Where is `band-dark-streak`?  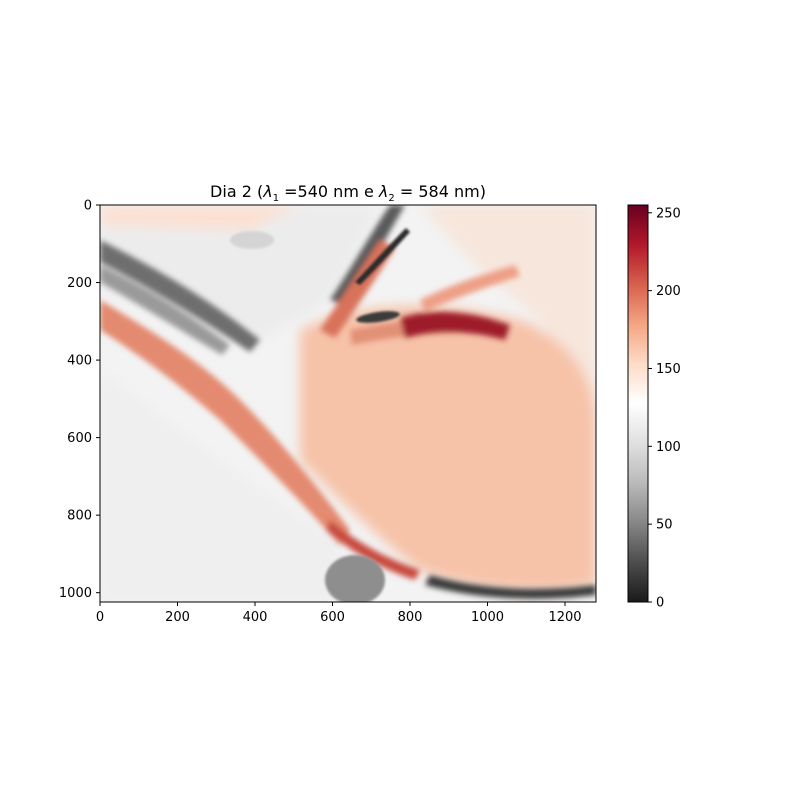
band-dark-streak is located at coordinates (180, 296).